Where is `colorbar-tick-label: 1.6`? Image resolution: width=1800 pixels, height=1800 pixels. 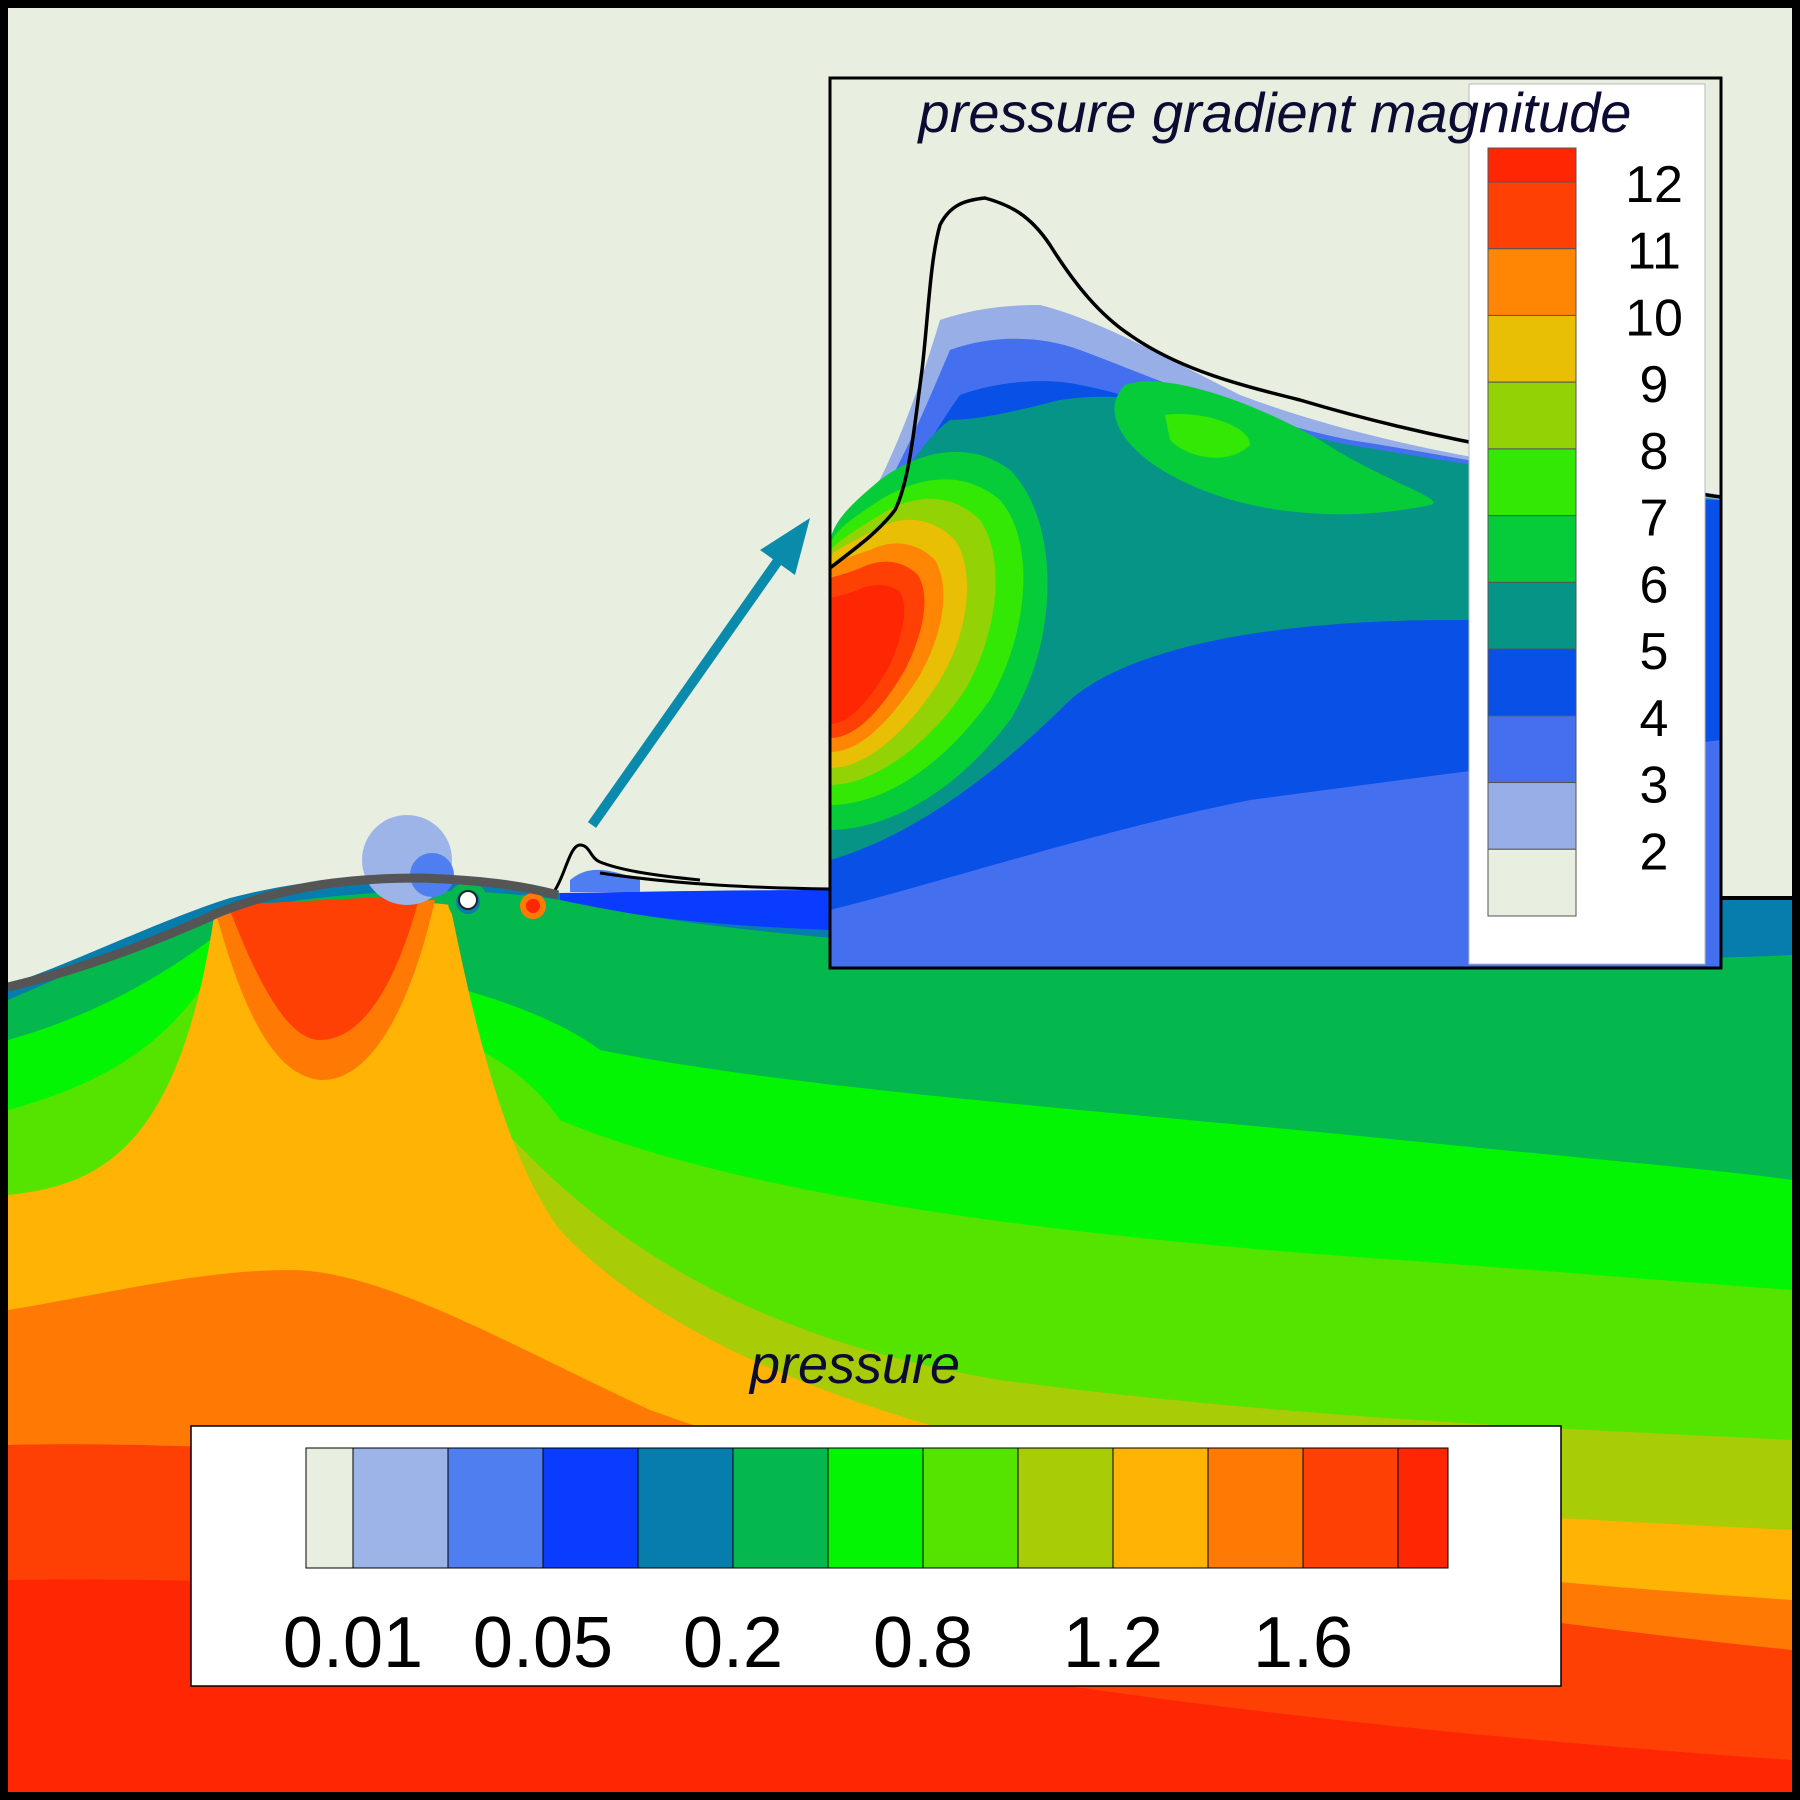 colorbar-tick-label: 1.6 is located at coordinates (1303, 1643).